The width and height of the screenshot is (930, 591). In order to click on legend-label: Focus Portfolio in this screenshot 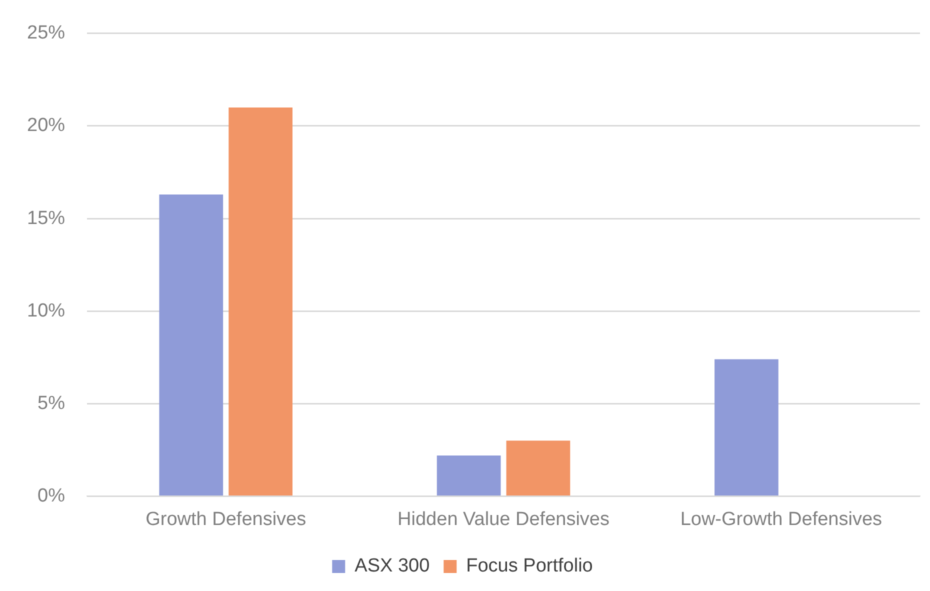, I will do `click(529, 566)`.